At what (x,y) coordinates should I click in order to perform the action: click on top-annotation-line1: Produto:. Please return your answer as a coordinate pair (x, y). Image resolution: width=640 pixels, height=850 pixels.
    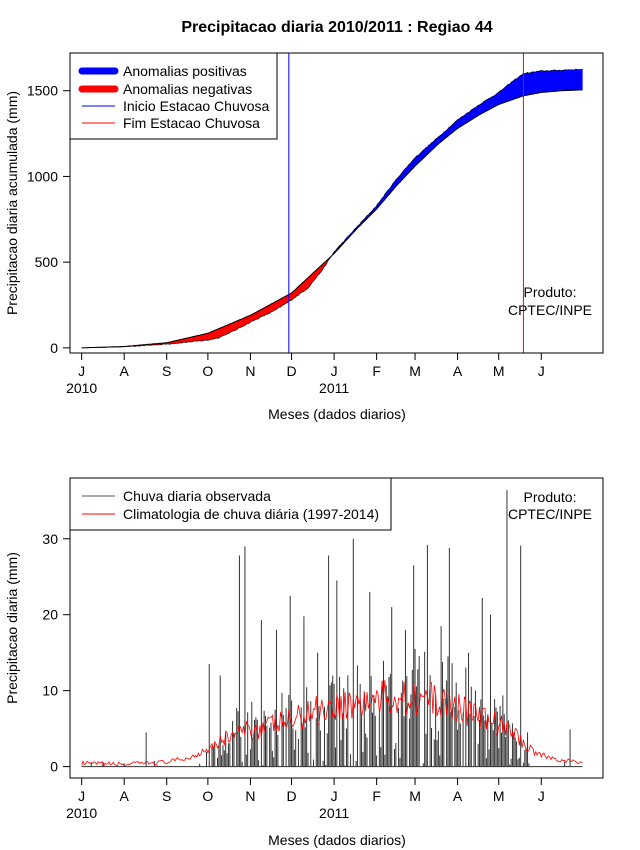
    Looking at the image, I should click on (550, 292).